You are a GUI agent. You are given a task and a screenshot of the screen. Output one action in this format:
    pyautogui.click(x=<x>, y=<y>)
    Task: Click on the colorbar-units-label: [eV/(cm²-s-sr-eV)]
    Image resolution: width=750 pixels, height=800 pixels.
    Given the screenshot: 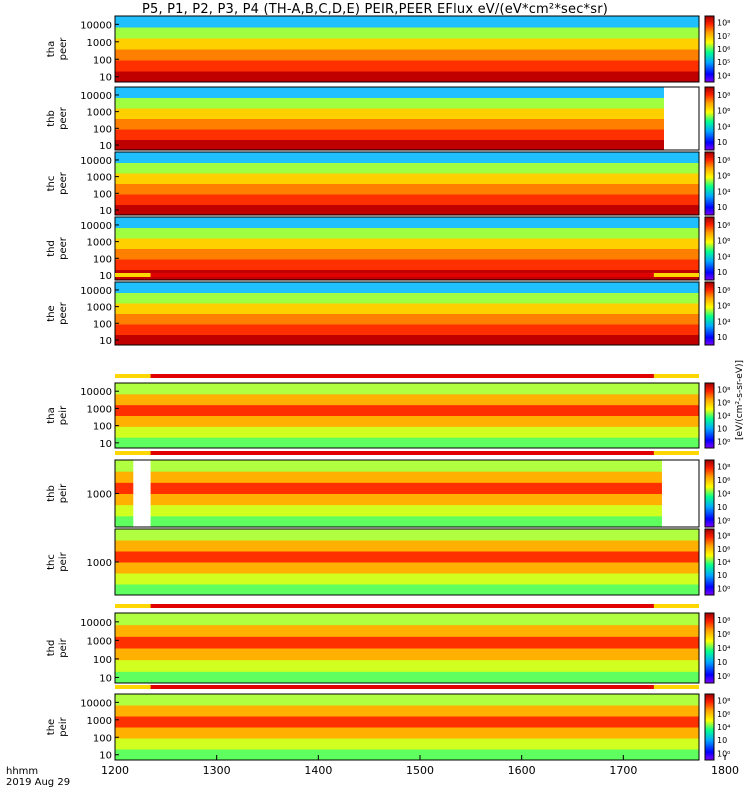 What is the action you would take?
    pyautogui.click(x=740, y=400)
    